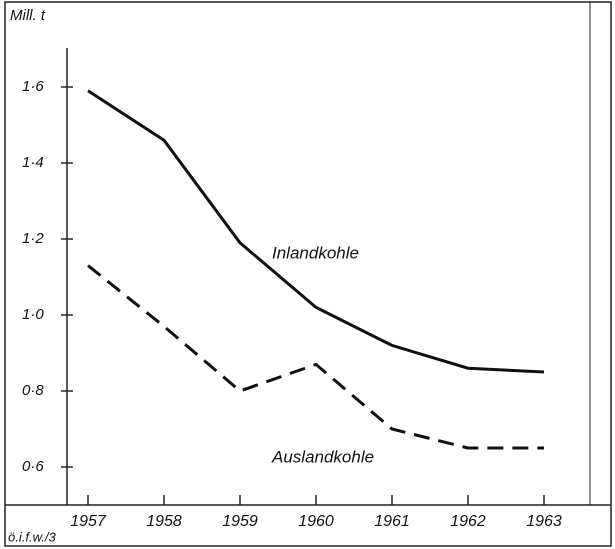 Image resolution: width=615 pixels, height=549 pixels. I want to click on x-tick-label: 1962, so click(468, 521).